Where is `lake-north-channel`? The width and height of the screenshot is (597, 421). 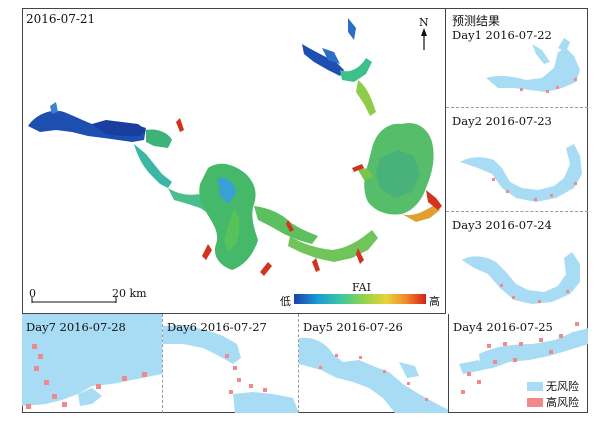
lake-north-channel is located at coordinates (339, 67).